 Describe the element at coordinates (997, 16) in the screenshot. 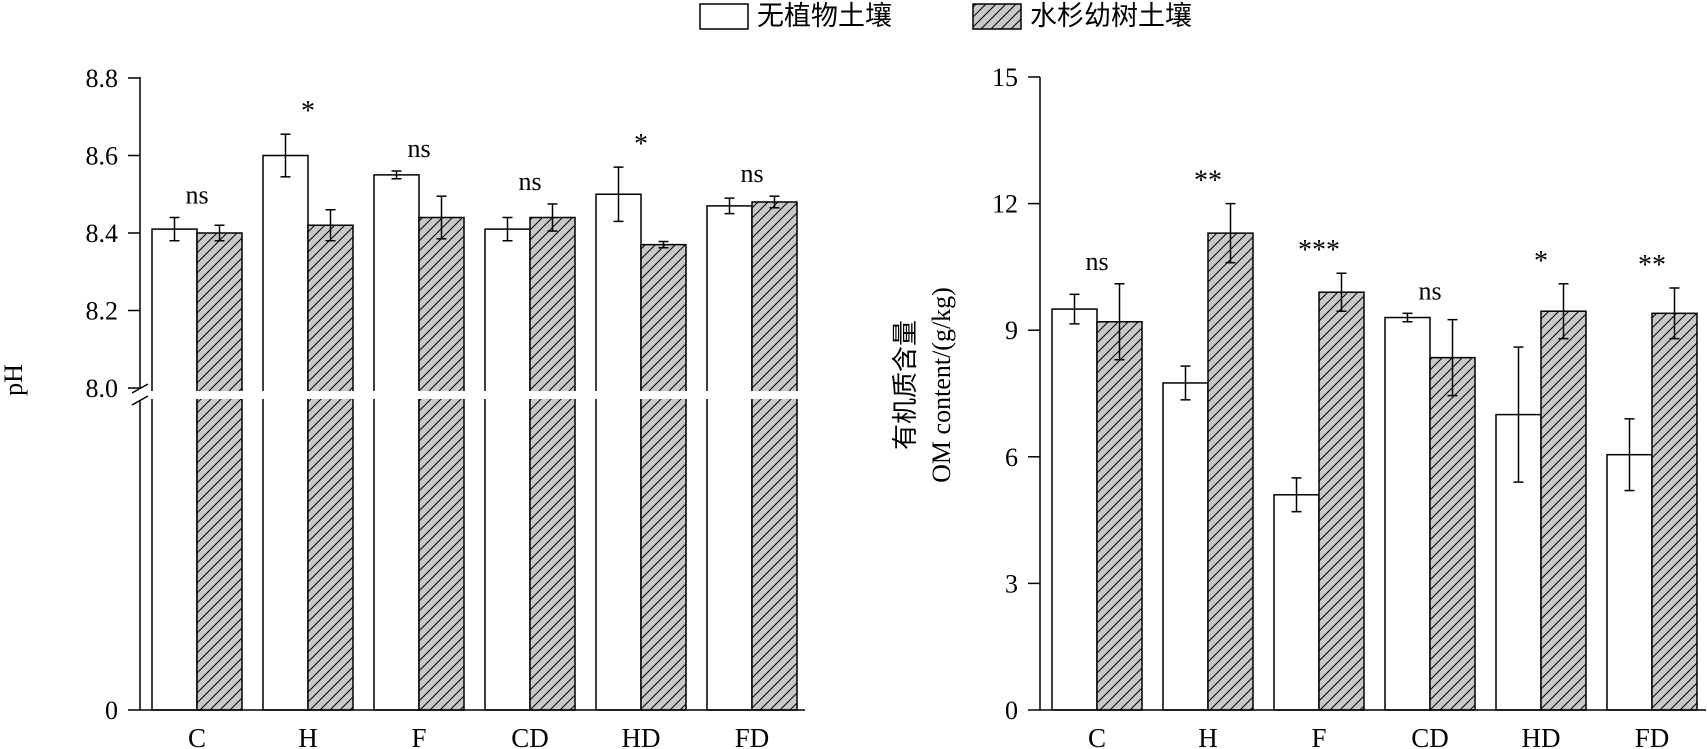

I see `legend-swatch-metasequoia` at that location.